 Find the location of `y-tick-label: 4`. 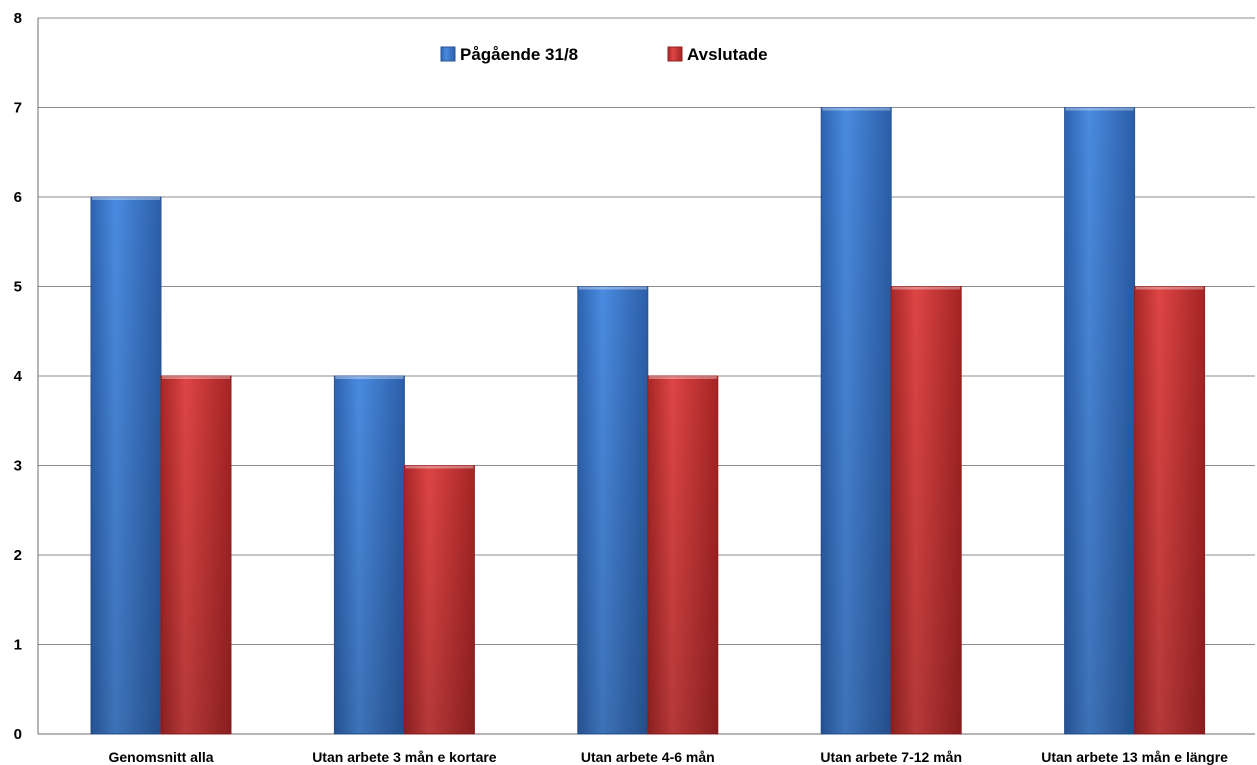

y-tick-label: 4 is located at coordinates (18, 376).